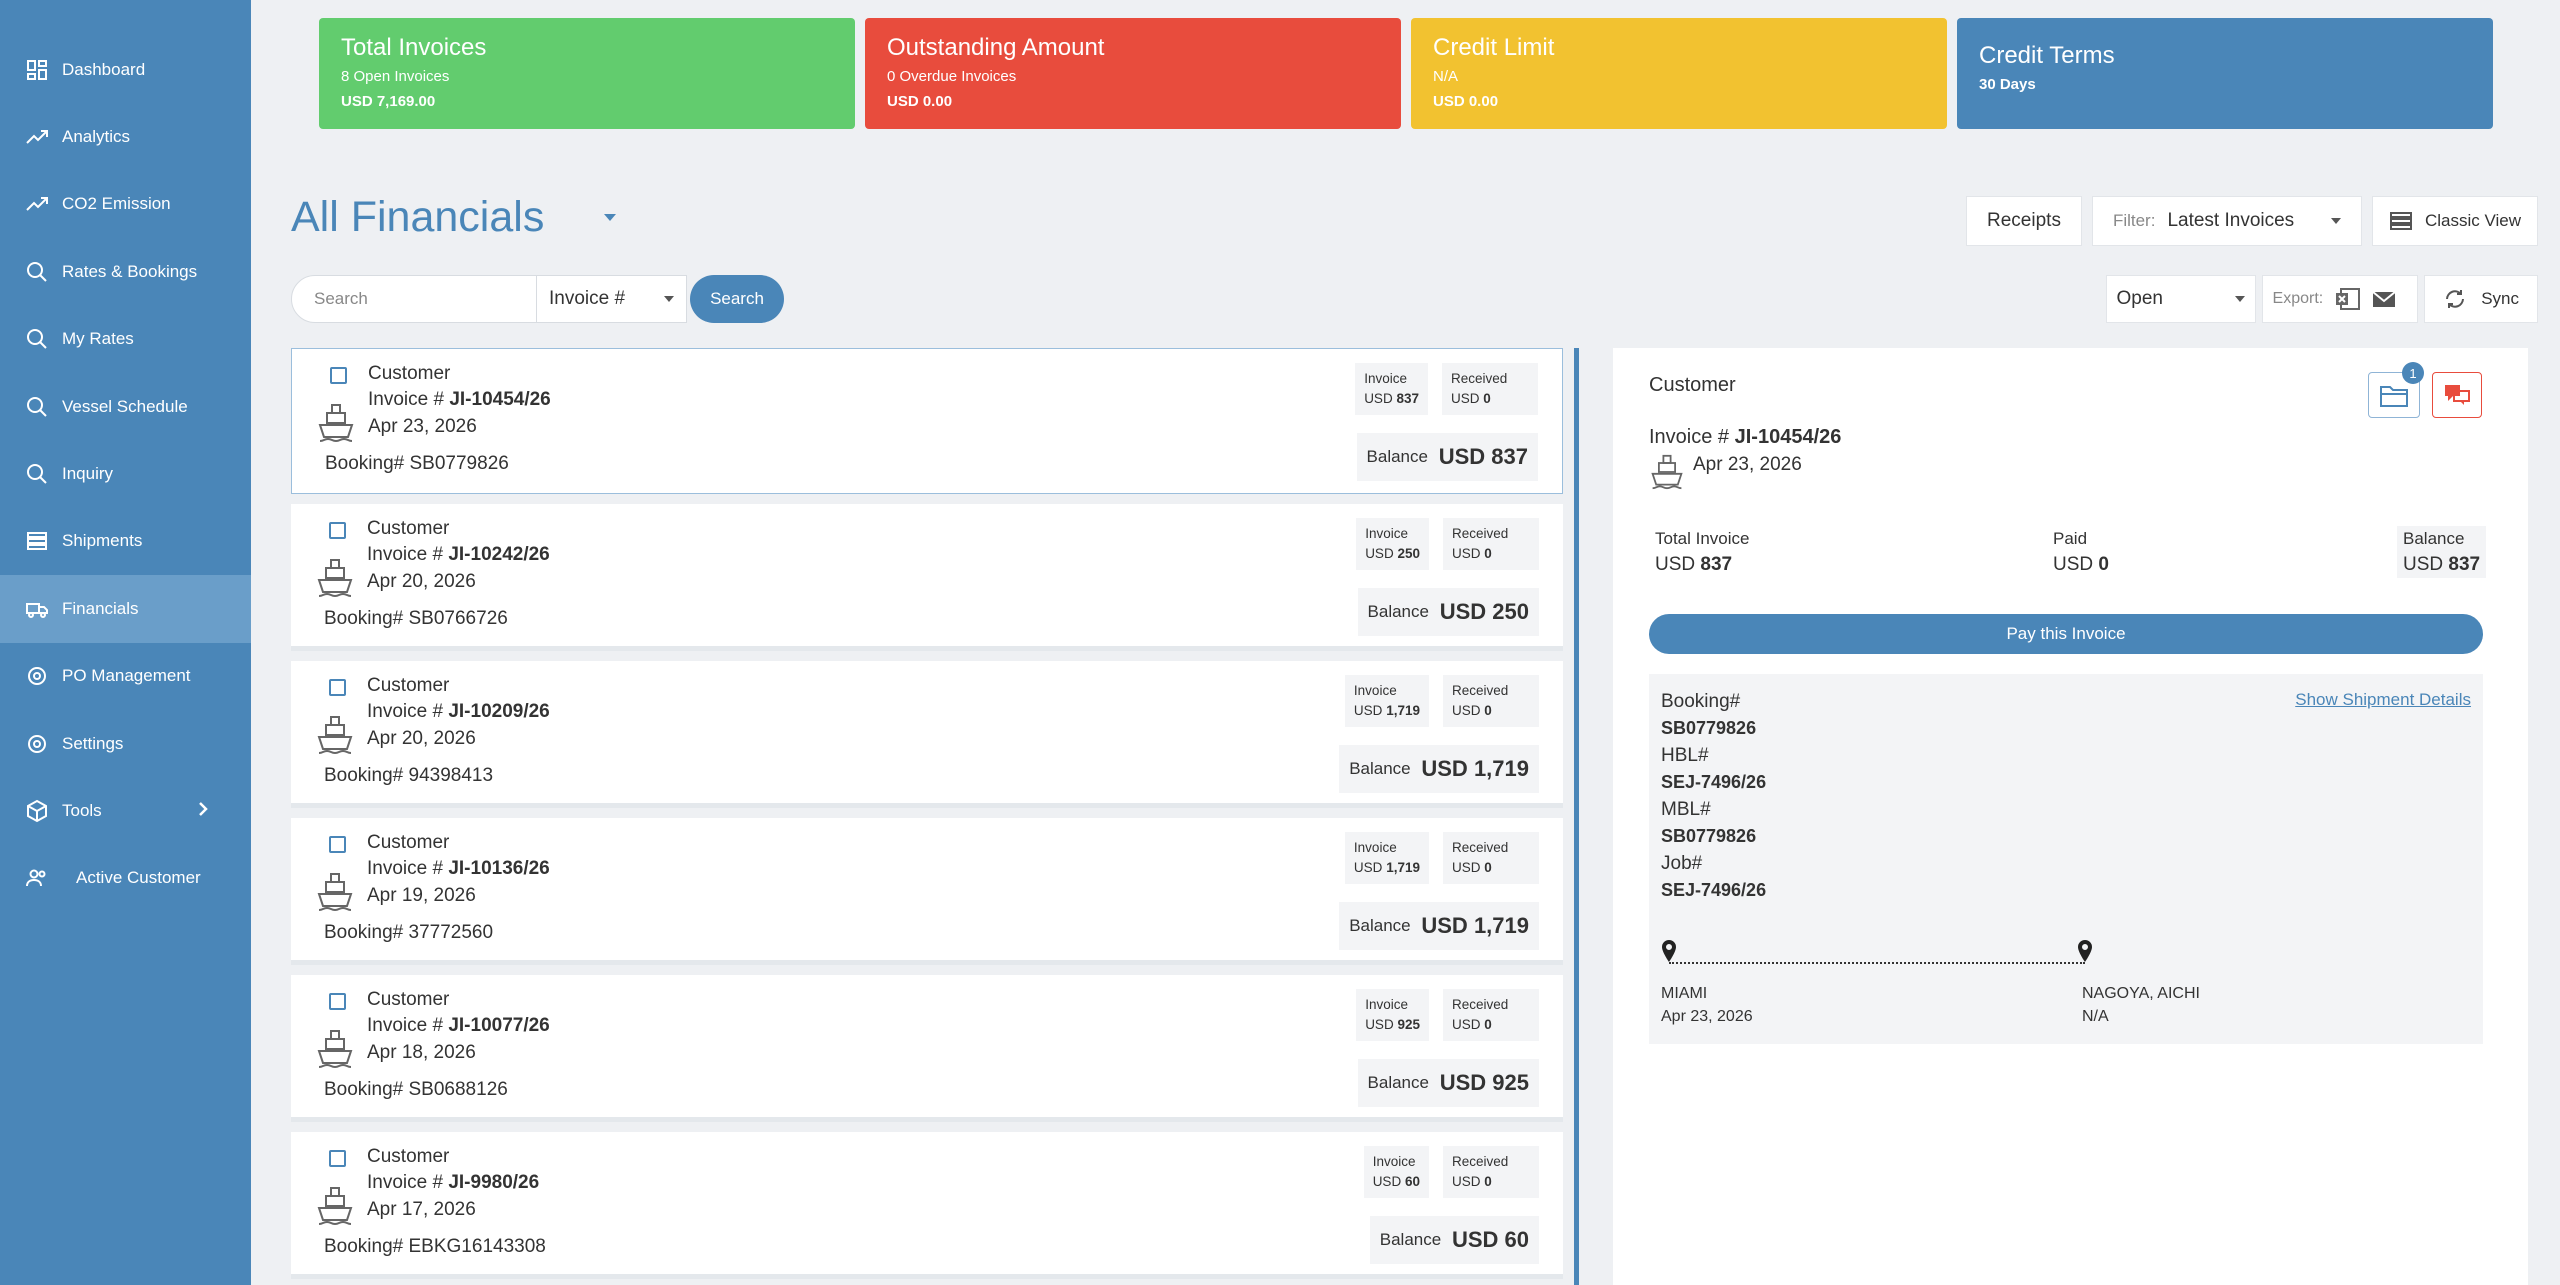 The image size is (2560, 1285). I want to click on search-field-select: Invoice #, so click(612, 299).